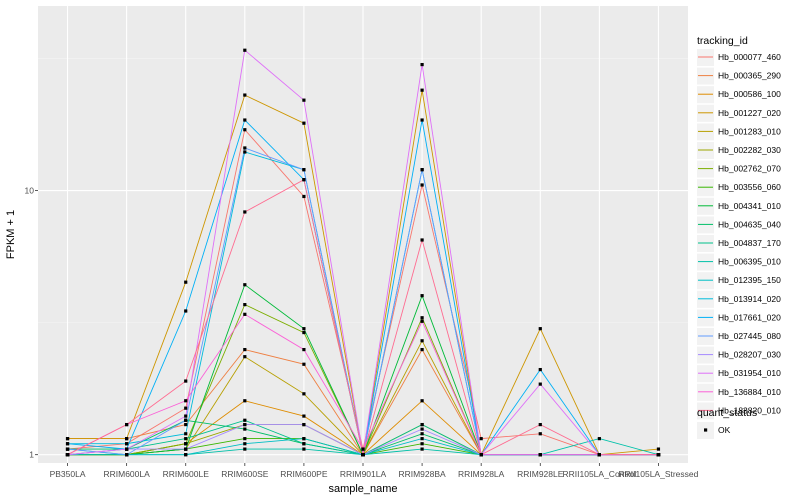  I want to click on legend-label: Hb_000077_460, so click(749, 57).